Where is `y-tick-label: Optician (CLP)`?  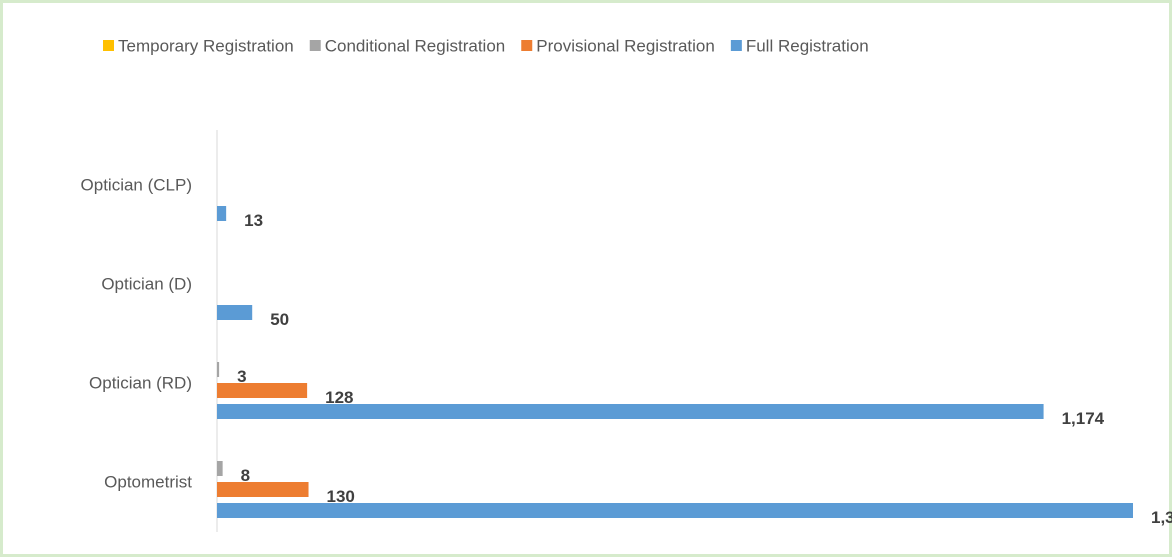
y-tick-label: Optician (CLP) is located at coordinates (136, 184).